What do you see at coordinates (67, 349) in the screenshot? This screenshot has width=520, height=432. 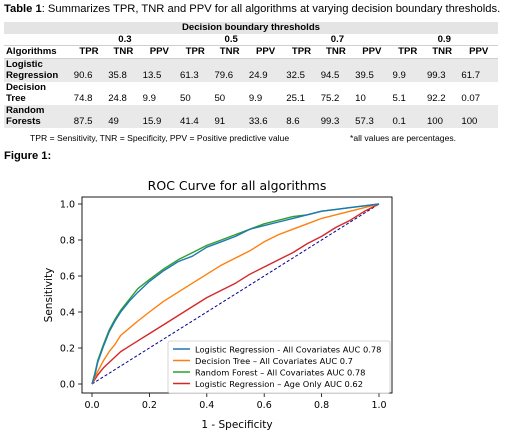 I see `y-tick-label: 0.2` at bounding box center [67, 349].